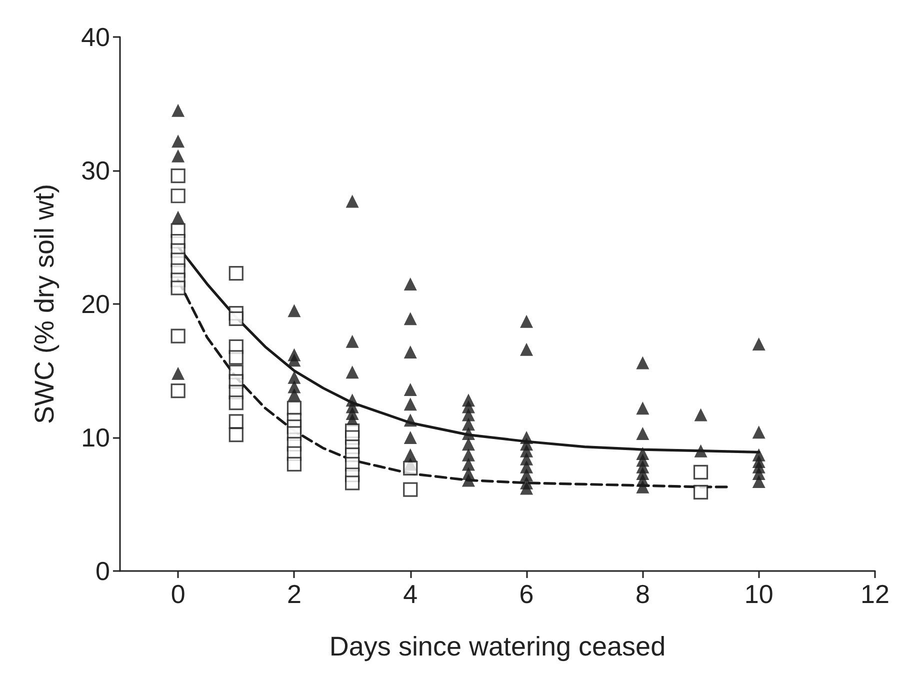 The height and width of the screenshot is (690, 898). What do you see at coordinates (497, 647) in the screenshot?
I see `x-axis-title: Days since watering ceased` at bounding box center [497, 647].